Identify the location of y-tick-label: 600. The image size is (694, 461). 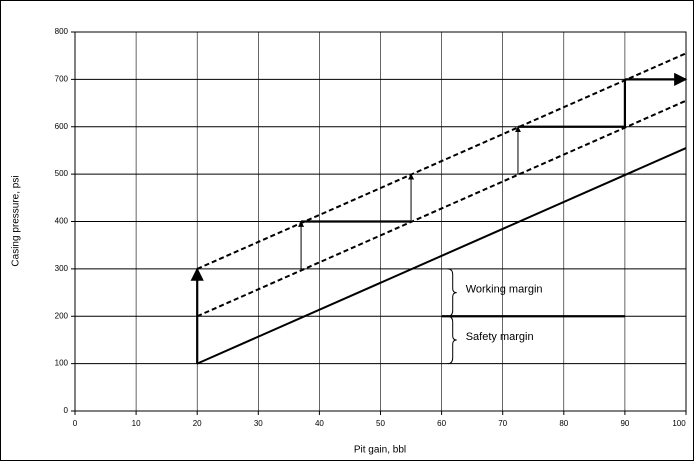
(62, 126).